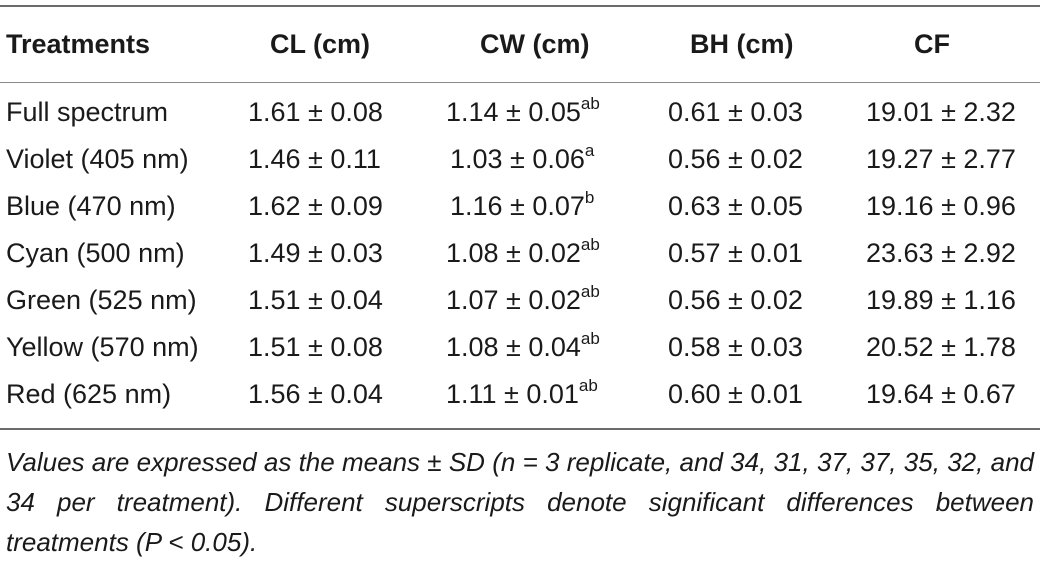  I want to click on cell-treatment: Blue (470 nm), so click(91, 206).